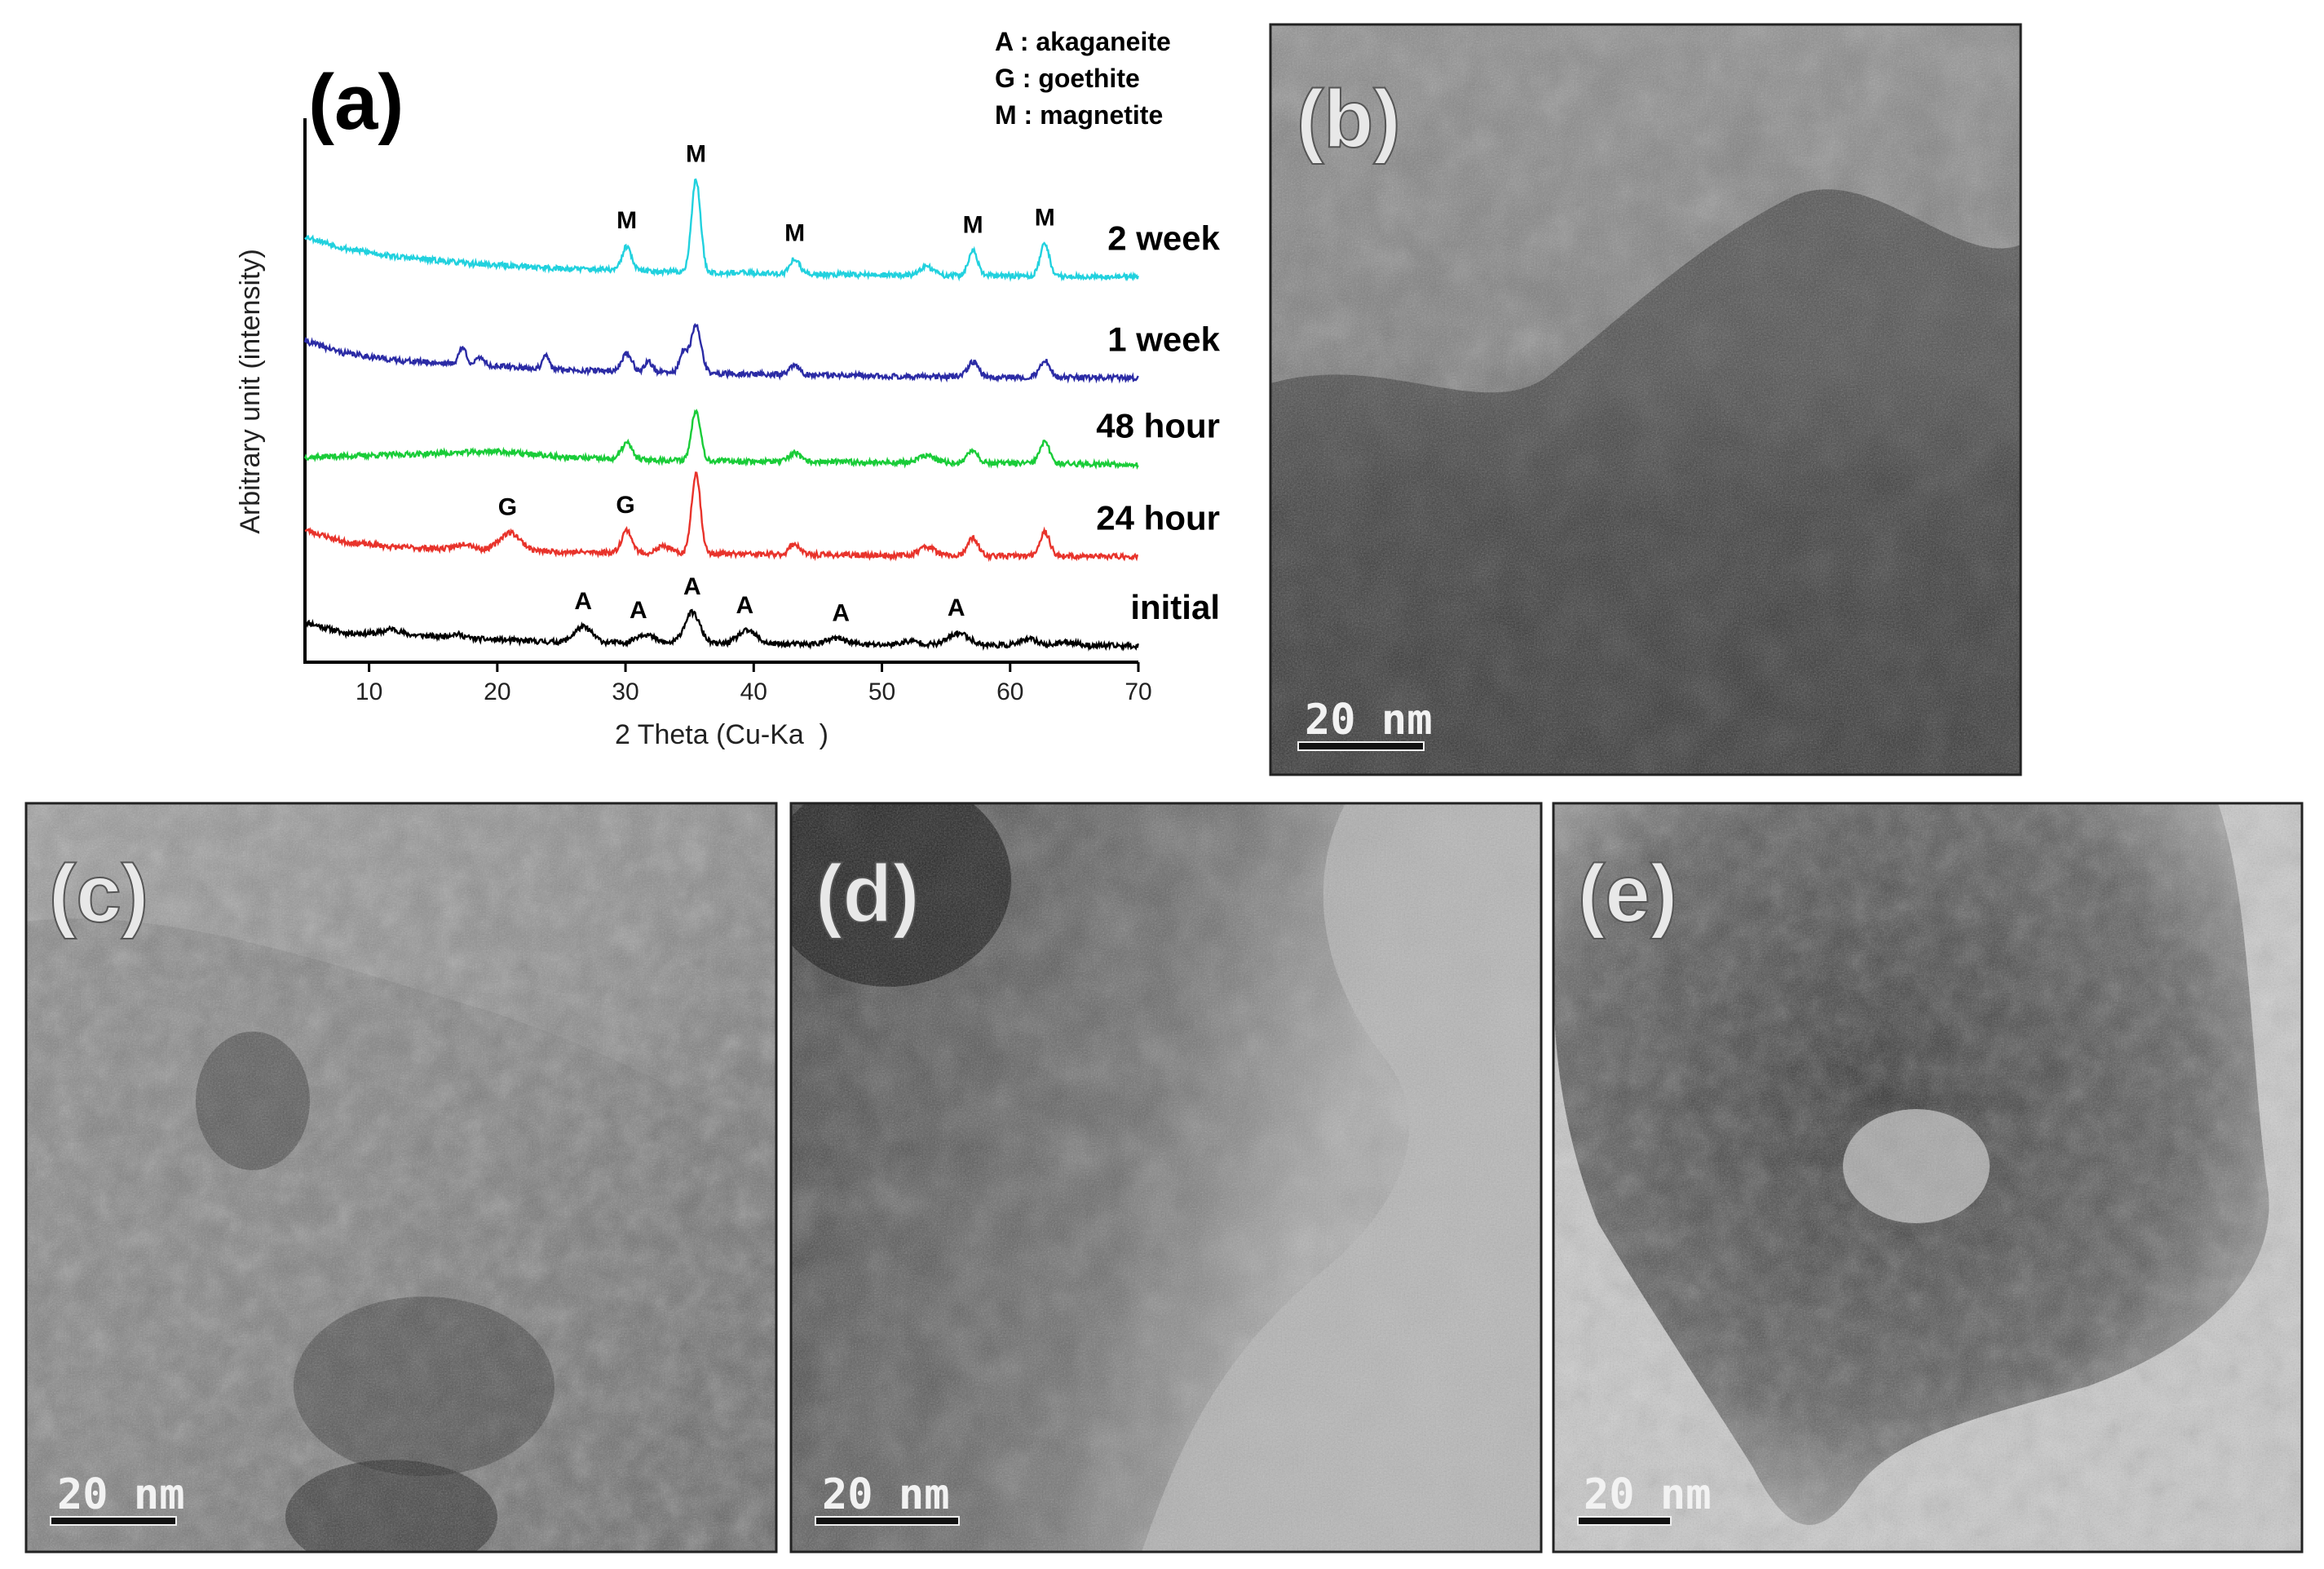 Image resolution: width=2324 pixels, height=1569 pixels. What do you see at coordinates (251, 391) in the screenshot?
I see `y-axis-label: Arbitrary unit (intensity)` at bounding box center [251, 391].